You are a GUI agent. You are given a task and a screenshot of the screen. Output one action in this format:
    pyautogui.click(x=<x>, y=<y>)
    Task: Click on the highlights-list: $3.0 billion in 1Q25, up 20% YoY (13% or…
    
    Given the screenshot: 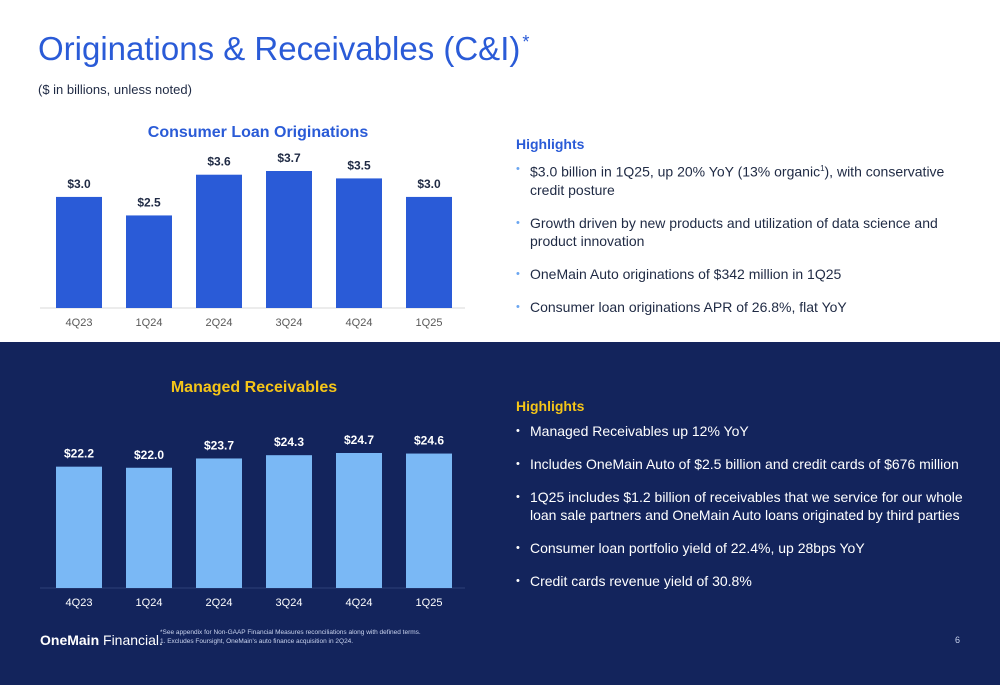 What is the action you would take?
    pyautogui.click(x=741, y=238)
    